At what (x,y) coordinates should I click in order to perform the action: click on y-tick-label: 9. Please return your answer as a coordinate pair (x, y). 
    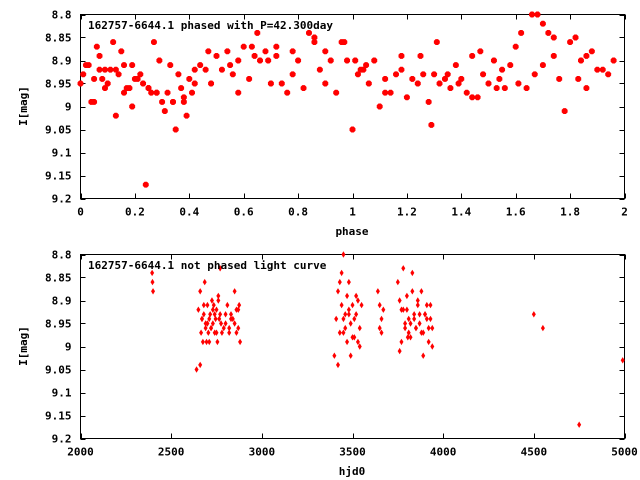
    Looking at the image, I should click on (68, 107).